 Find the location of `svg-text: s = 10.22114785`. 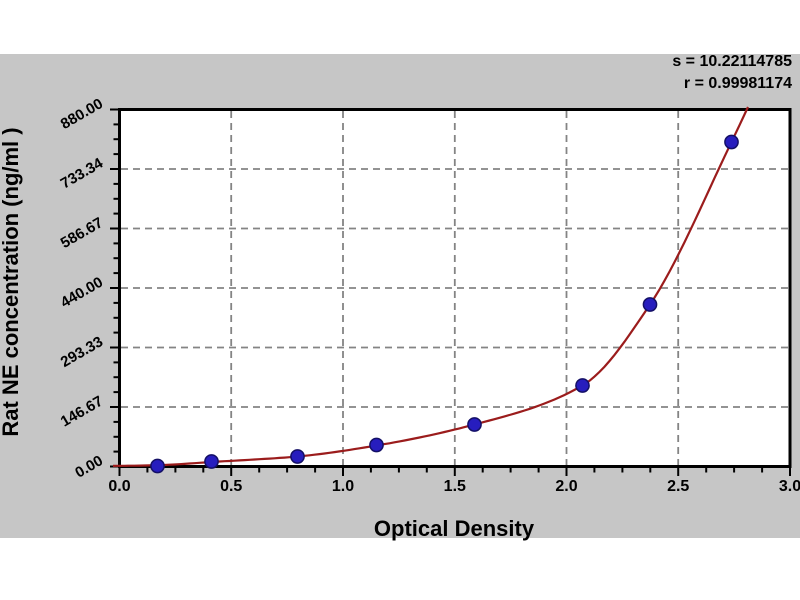

svg-text: s = 10.22114785 is located at coordinates (732, 61).